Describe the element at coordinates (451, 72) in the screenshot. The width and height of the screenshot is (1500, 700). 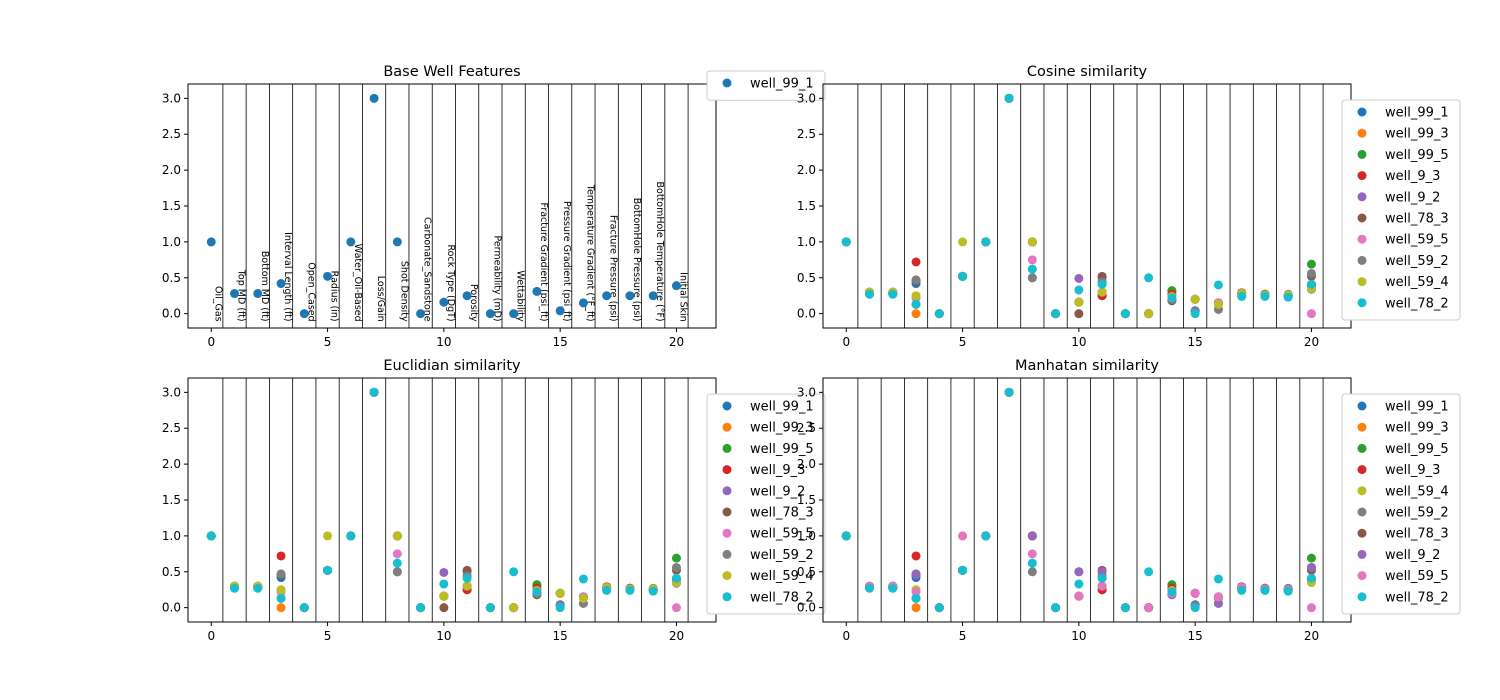
I see `chart-title: Base Well Features` at that location.